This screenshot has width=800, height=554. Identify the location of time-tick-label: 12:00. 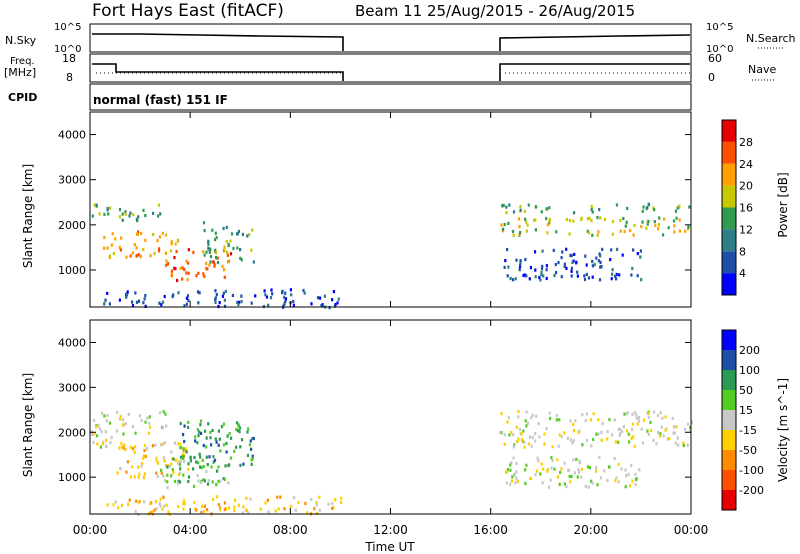
(390, 530).